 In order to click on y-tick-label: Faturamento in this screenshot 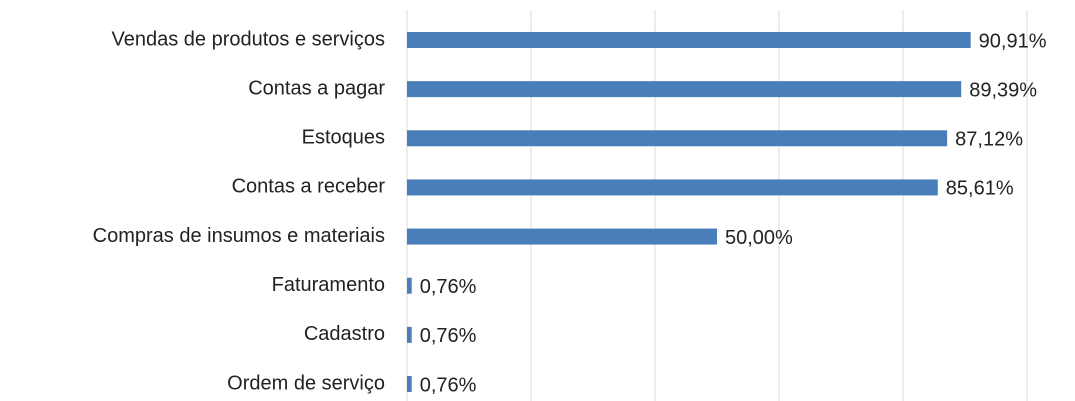, I will do `click(328, 285)`.